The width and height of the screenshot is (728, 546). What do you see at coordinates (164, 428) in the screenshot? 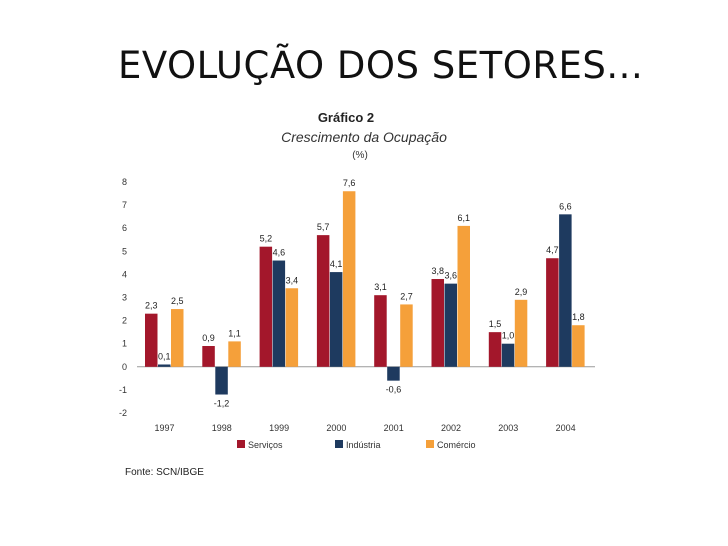
I see `x-tick-label: 1997` at bounding box center [164, 428].